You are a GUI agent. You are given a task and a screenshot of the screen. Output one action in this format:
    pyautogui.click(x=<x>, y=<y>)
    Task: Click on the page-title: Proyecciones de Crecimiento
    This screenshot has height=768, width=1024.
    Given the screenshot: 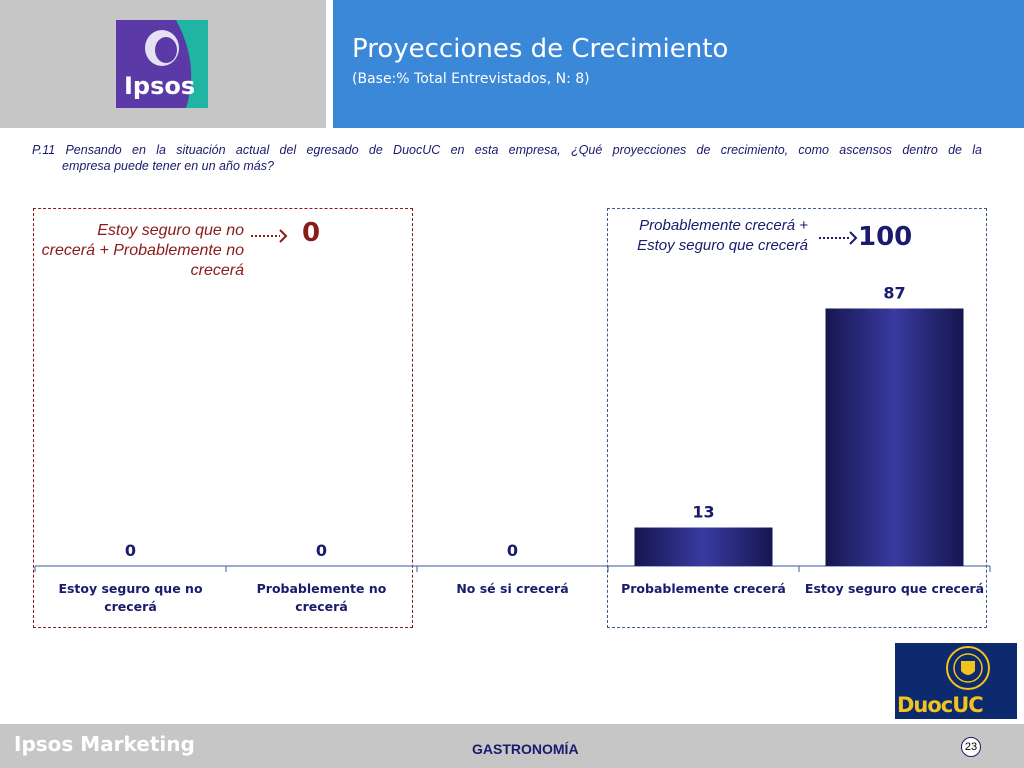 What is the action you would take?
    pyautogui.click(x=540, y=49)
    